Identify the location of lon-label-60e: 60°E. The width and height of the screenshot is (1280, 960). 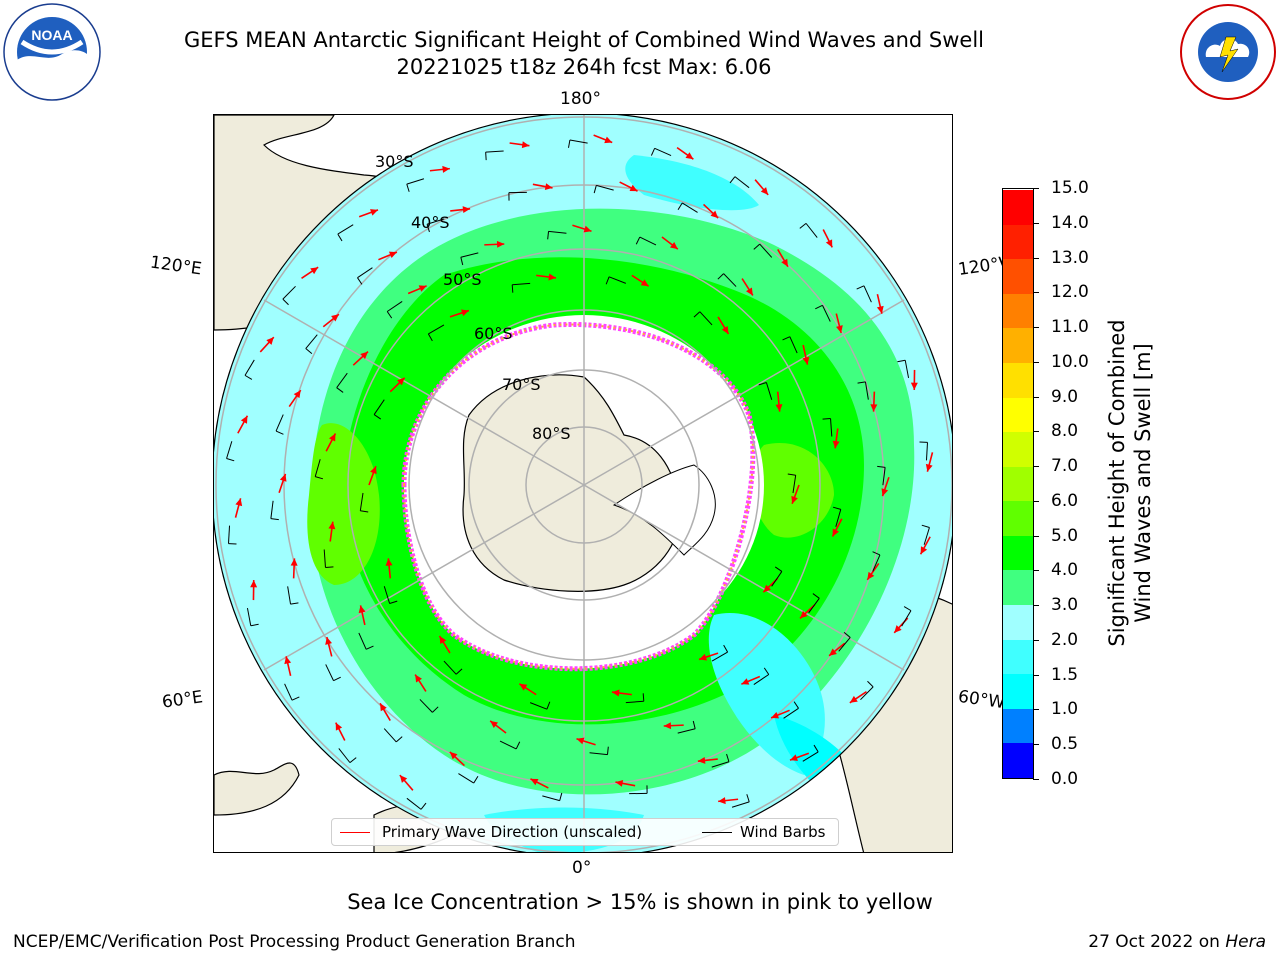
(182, 700).